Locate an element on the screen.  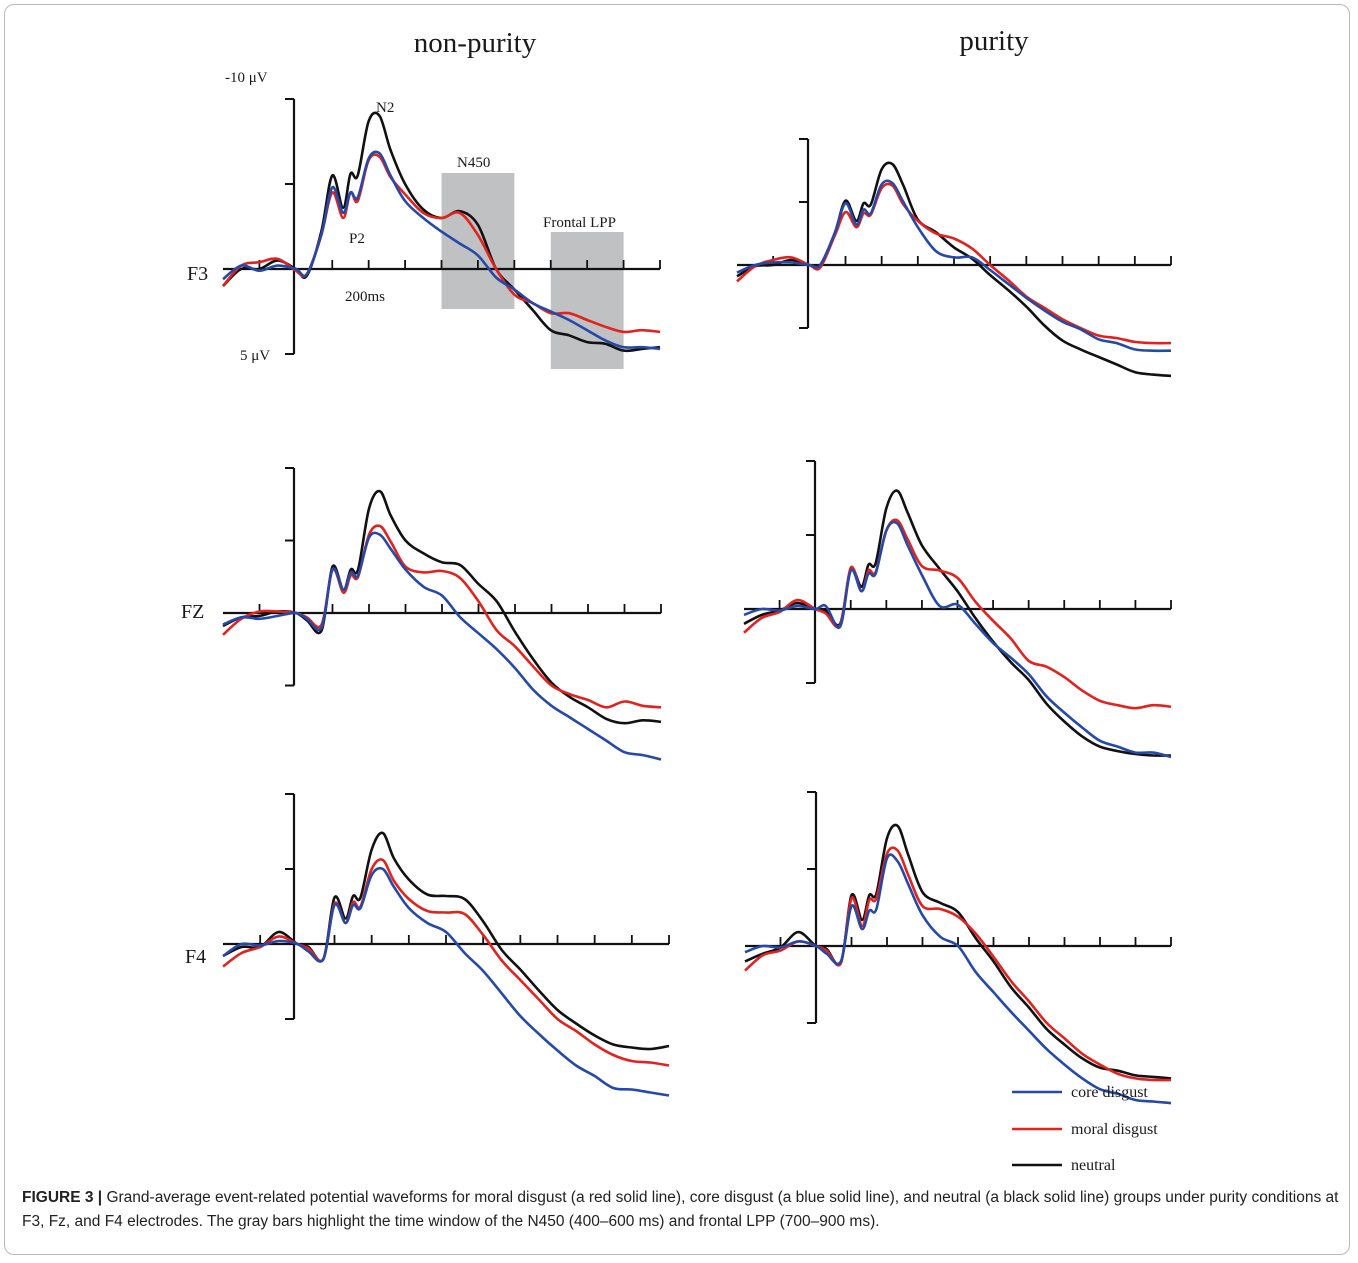
y-top-label: -10 μV is located at coordinates (246, 78).